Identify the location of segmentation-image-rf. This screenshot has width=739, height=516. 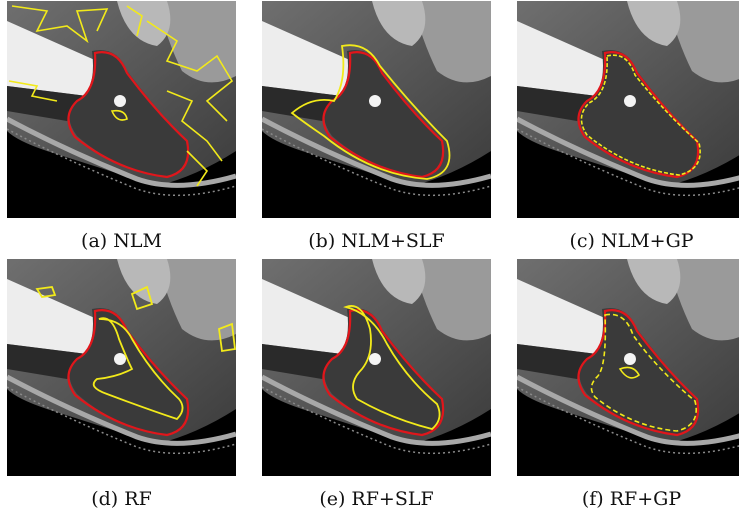
(121, 367).